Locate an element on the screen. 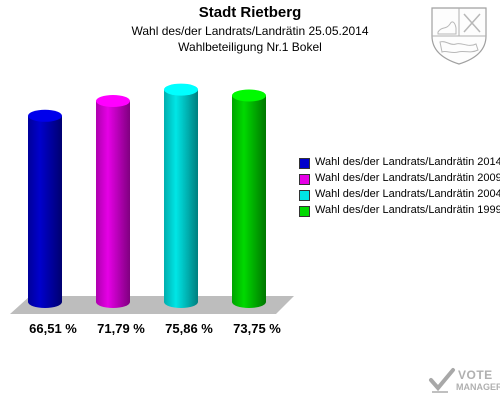 Image resolution: width=500 pixels, height=400 pixels. vote-check-icon is located at coordinates (442, 380).